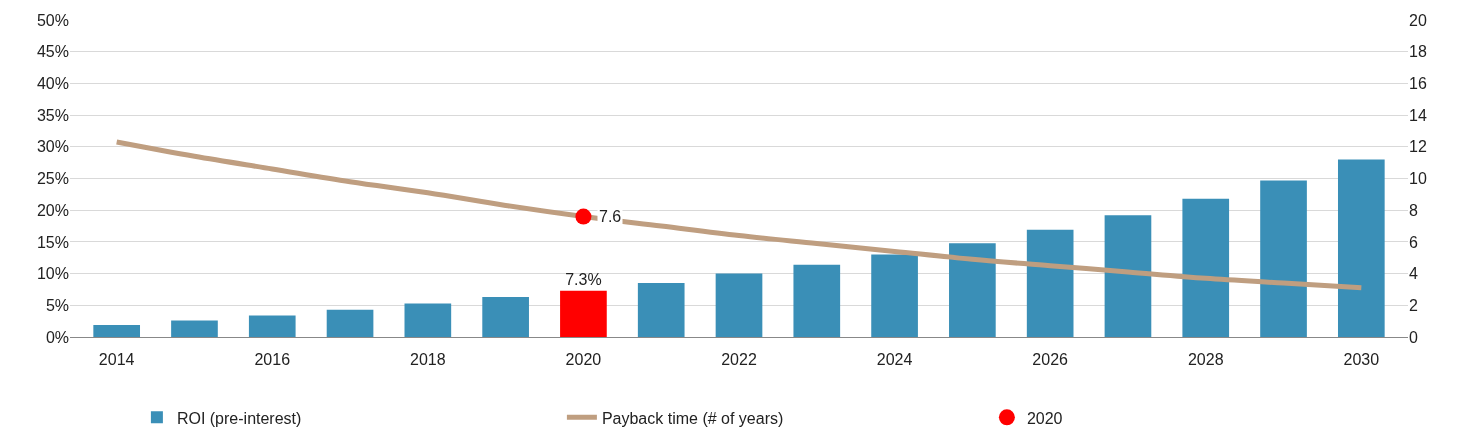 This screenshot has height=446, width=1473. I want to click on y2-tick-label: 2, so click(1413, 305).